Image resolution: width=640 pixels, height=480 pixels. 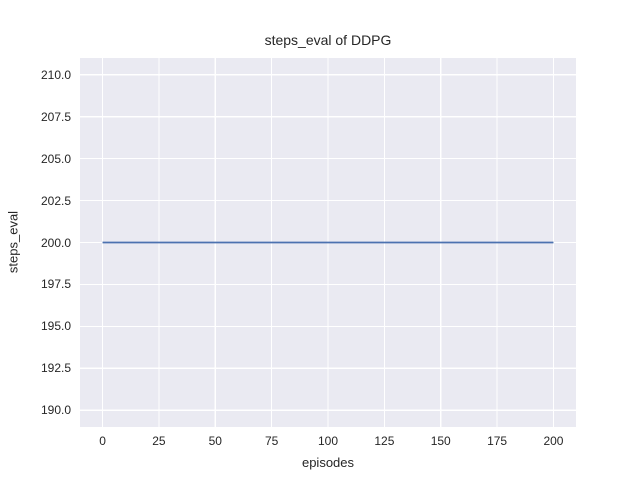 What do you see at coordinates (55, 158) in the screenshot?
I see `y-tick-label: 205.0` at bounding box center [55, 158].